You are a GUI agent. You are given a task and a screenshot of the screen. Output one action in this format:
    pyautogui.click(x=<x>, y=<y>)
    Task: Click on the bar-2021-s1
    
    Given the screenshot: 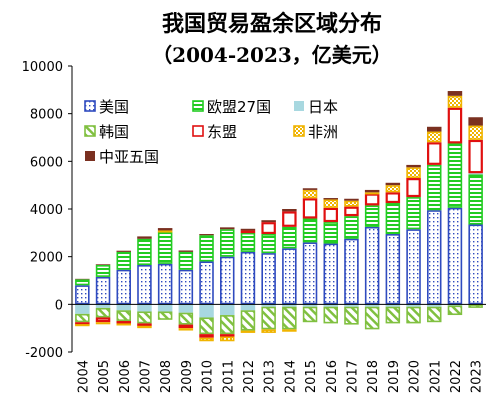 What is the action you would take?
    pyautogui.click(x=434, y=187)
    